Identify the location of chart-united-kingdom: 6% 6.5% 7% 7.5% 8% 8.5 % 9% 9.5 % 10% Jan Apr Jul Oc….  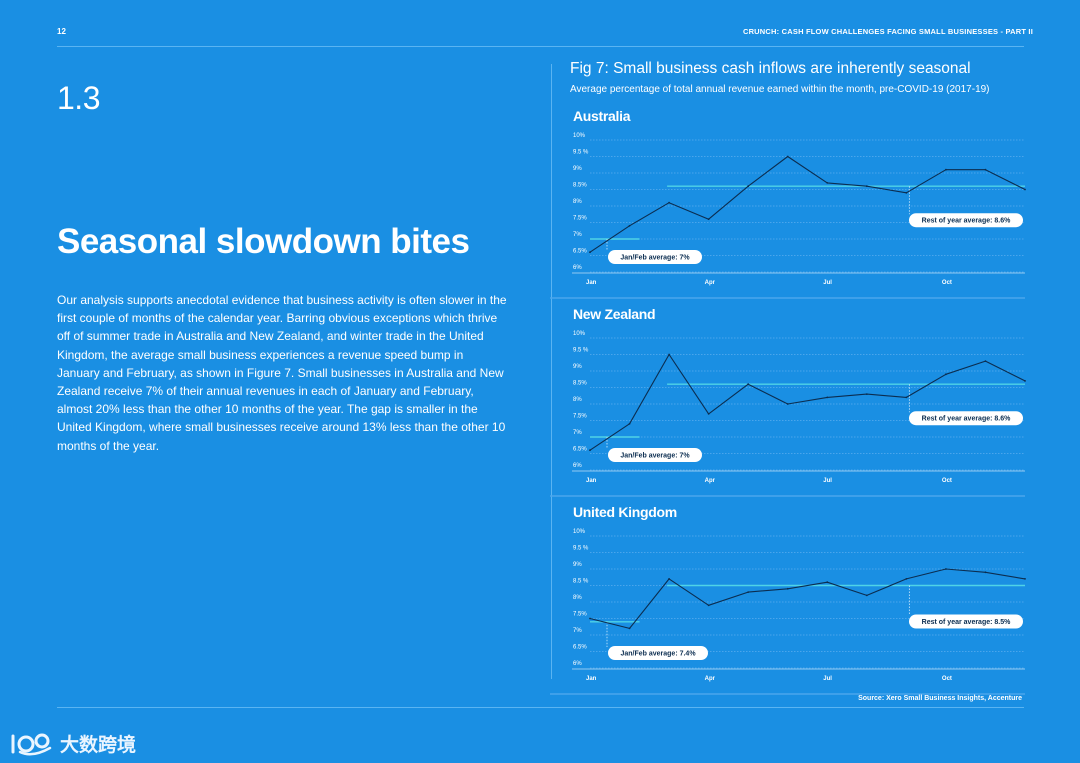
(788, 612).